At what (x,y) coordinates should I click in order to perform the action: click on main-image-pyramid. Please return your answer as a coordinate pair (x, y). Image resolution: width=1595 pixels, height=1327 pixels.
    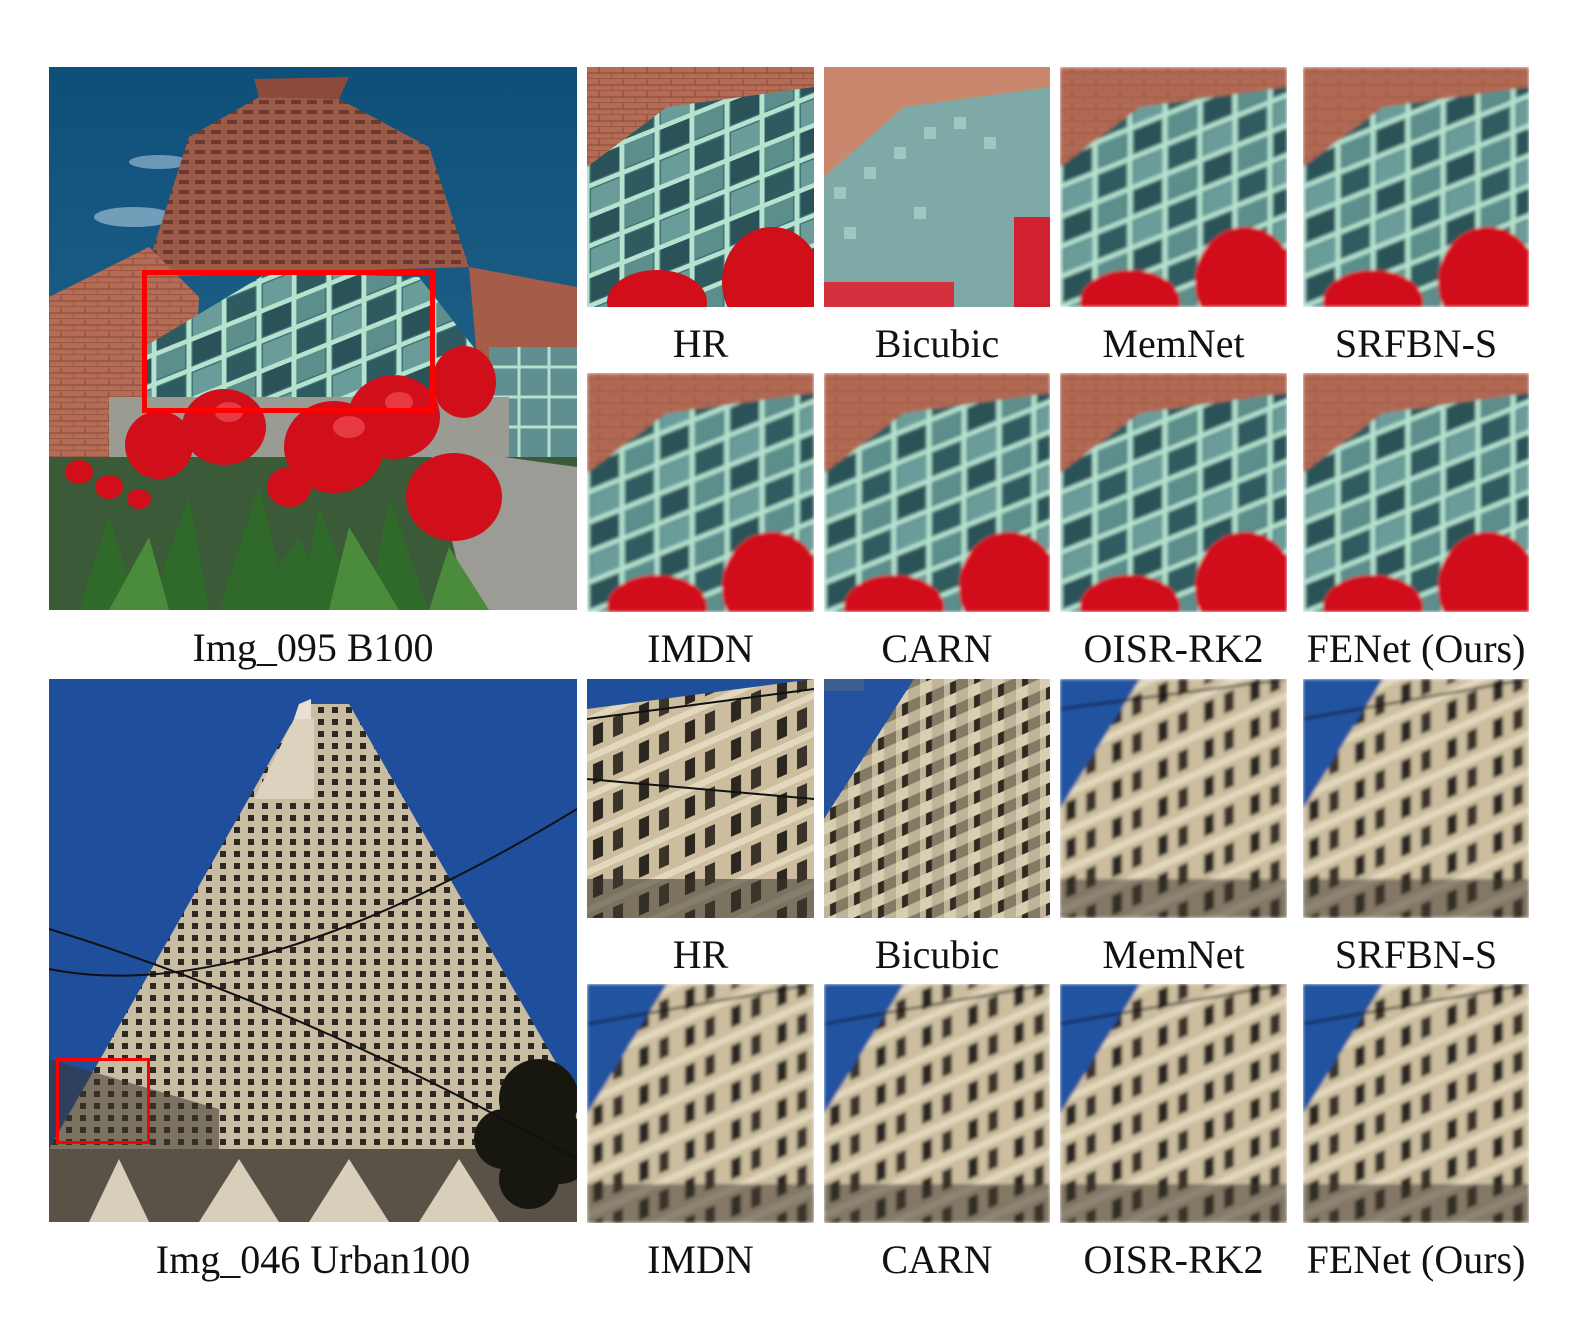
    Looking at the image, I should click on (313, 950).